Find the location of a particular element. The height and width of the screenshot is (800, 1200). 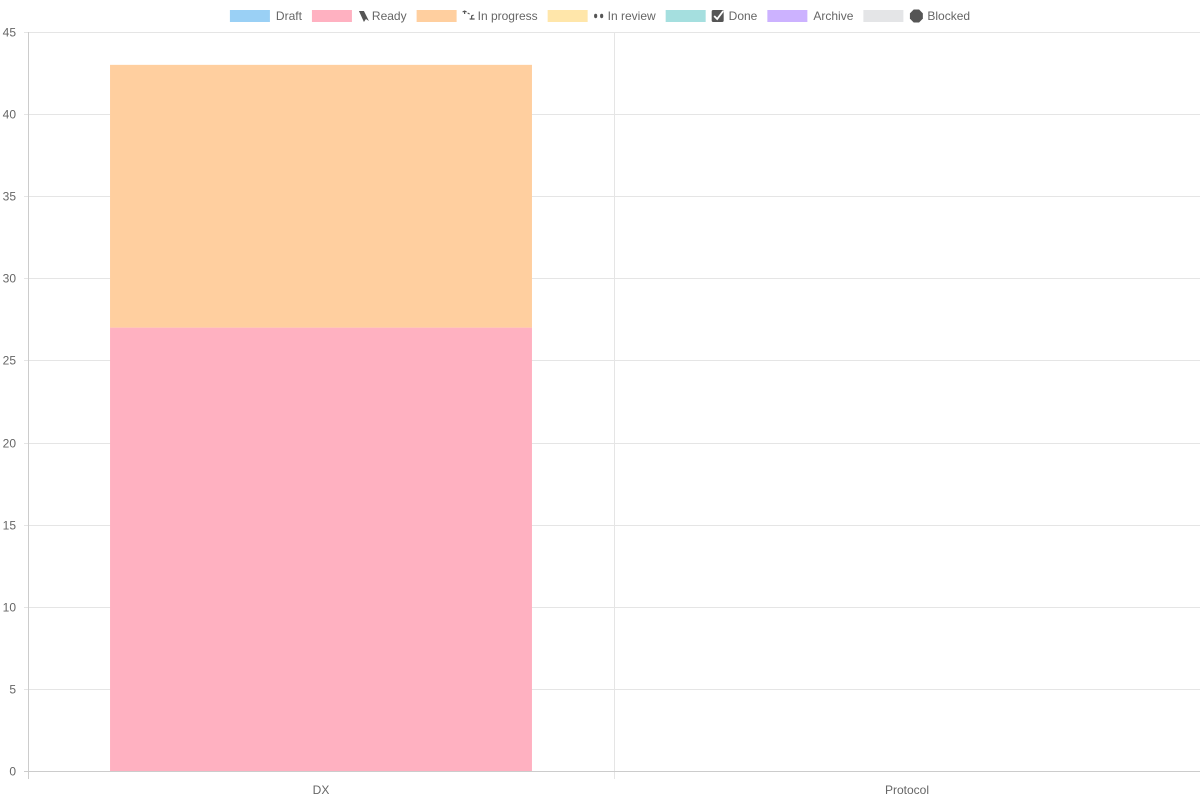

y-tick-label: 20 is located at coordinates (10, 444).